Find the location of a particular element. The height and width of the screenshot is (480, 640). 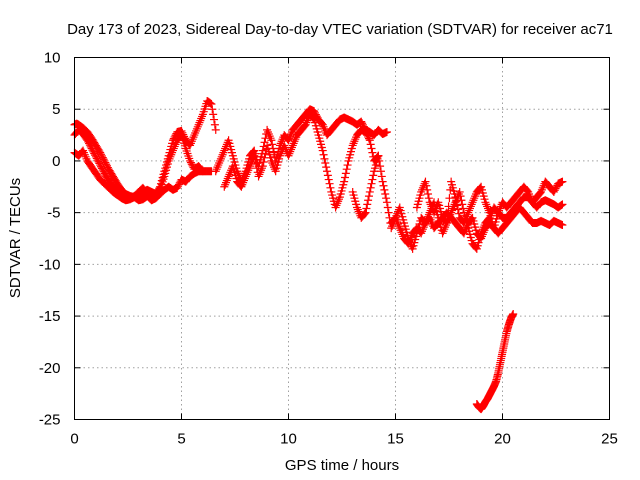

series-trace-d is located at coordinates (301, 145).